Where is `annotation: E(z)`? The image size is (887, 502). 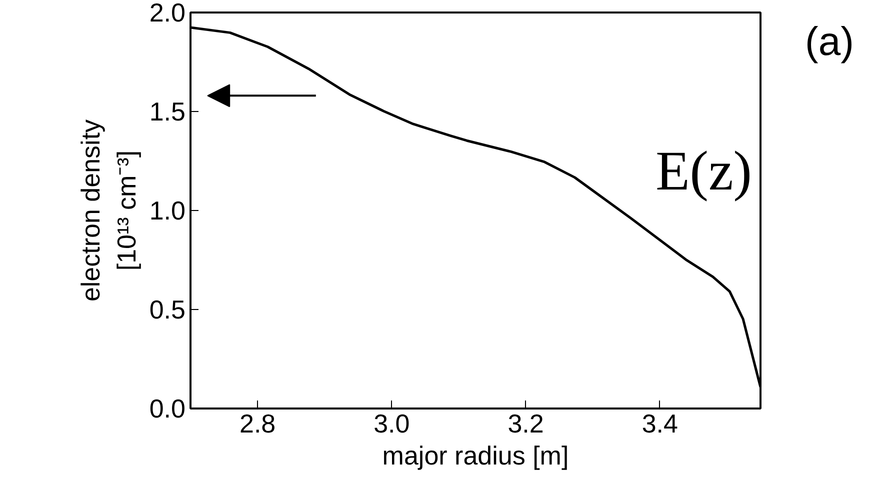 annotation: E(z) is located at coordinates (704, 171).